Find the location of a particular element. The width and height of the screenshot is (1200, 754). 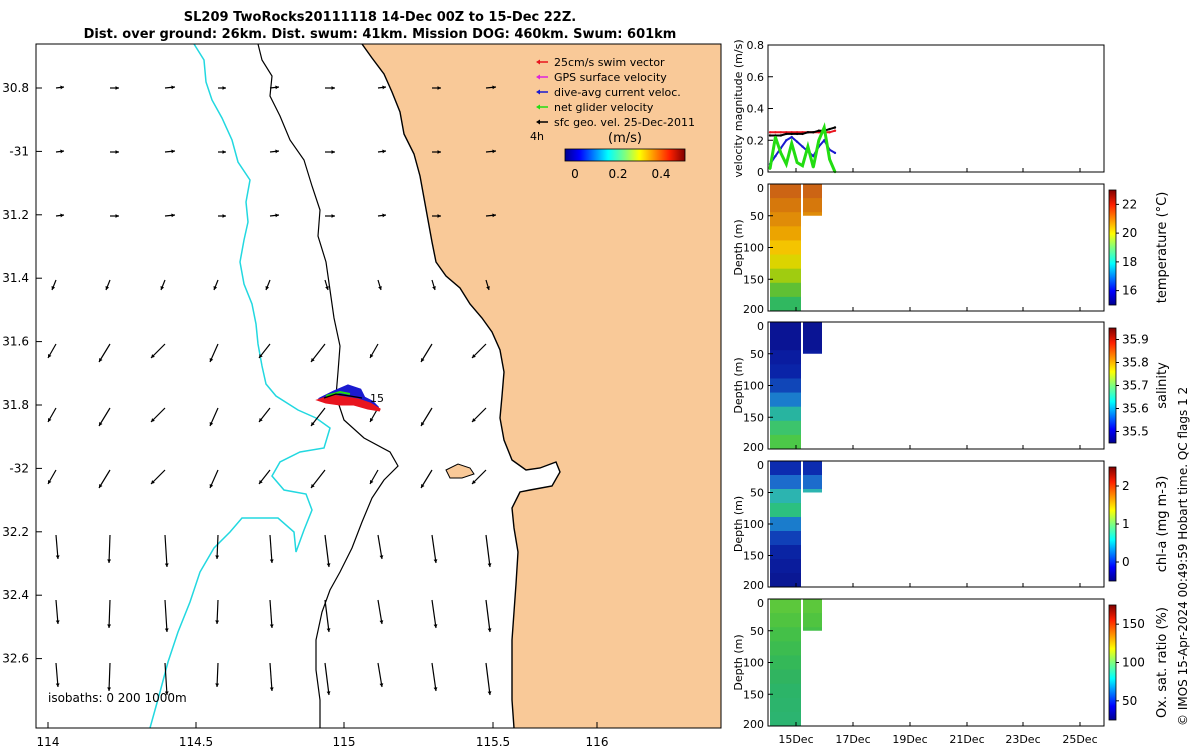

lat-tick-label: 31.2 is located at coordinates (15, 215).